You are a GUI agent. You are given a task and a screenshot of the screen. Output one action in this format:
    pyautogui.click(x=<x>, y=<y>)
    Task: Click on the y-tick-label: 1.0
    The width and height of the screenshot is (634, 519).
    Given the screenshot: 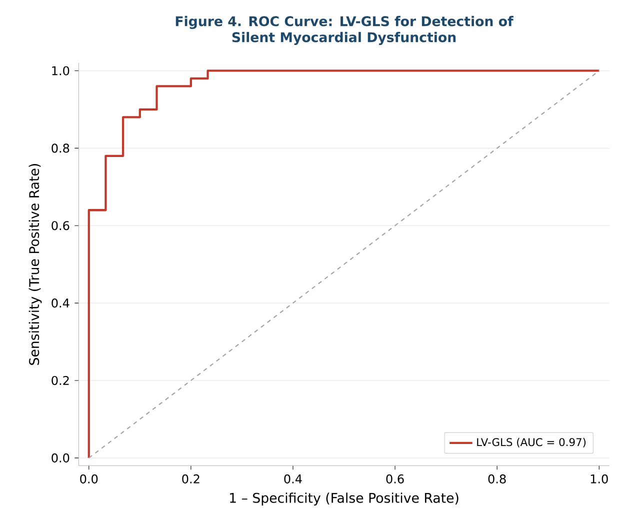 What is the action you would take?
    pyautogui.click(x=61, y=71)
    